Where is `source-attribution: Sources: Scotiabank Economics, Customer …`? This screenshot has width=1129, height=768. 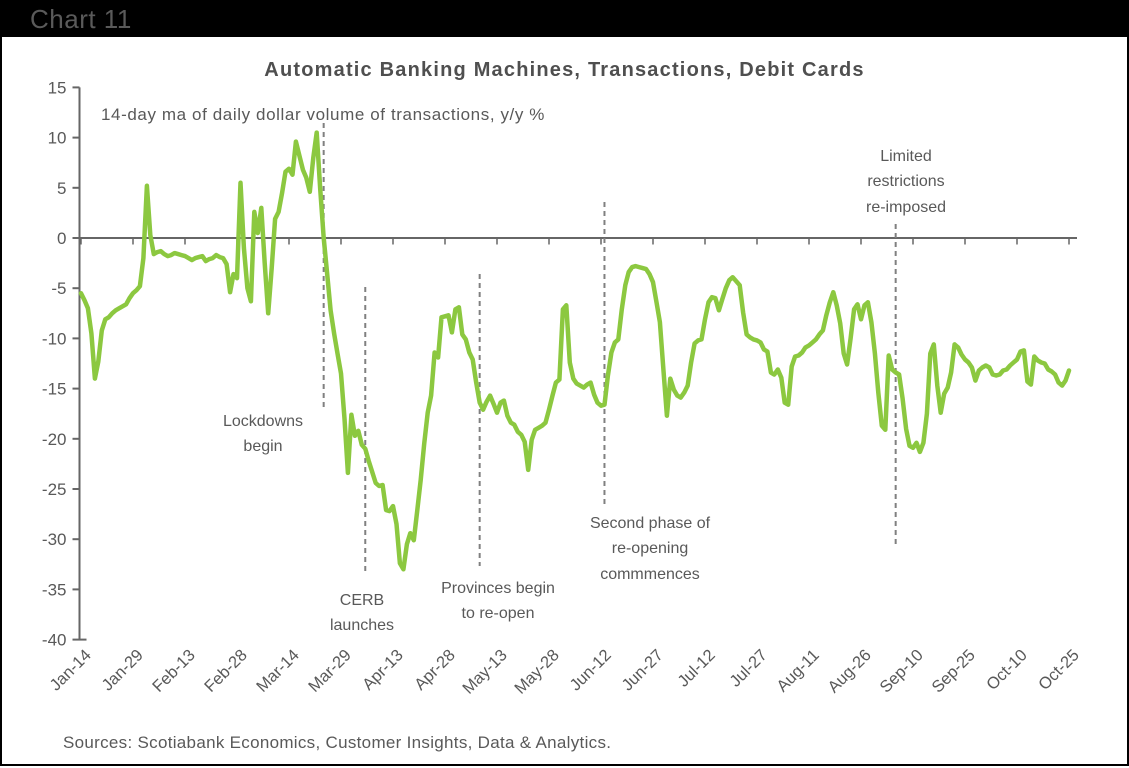 source-attribution: Sources: Scotiabank Economics, Customer … is located at coordinates (337, 742).